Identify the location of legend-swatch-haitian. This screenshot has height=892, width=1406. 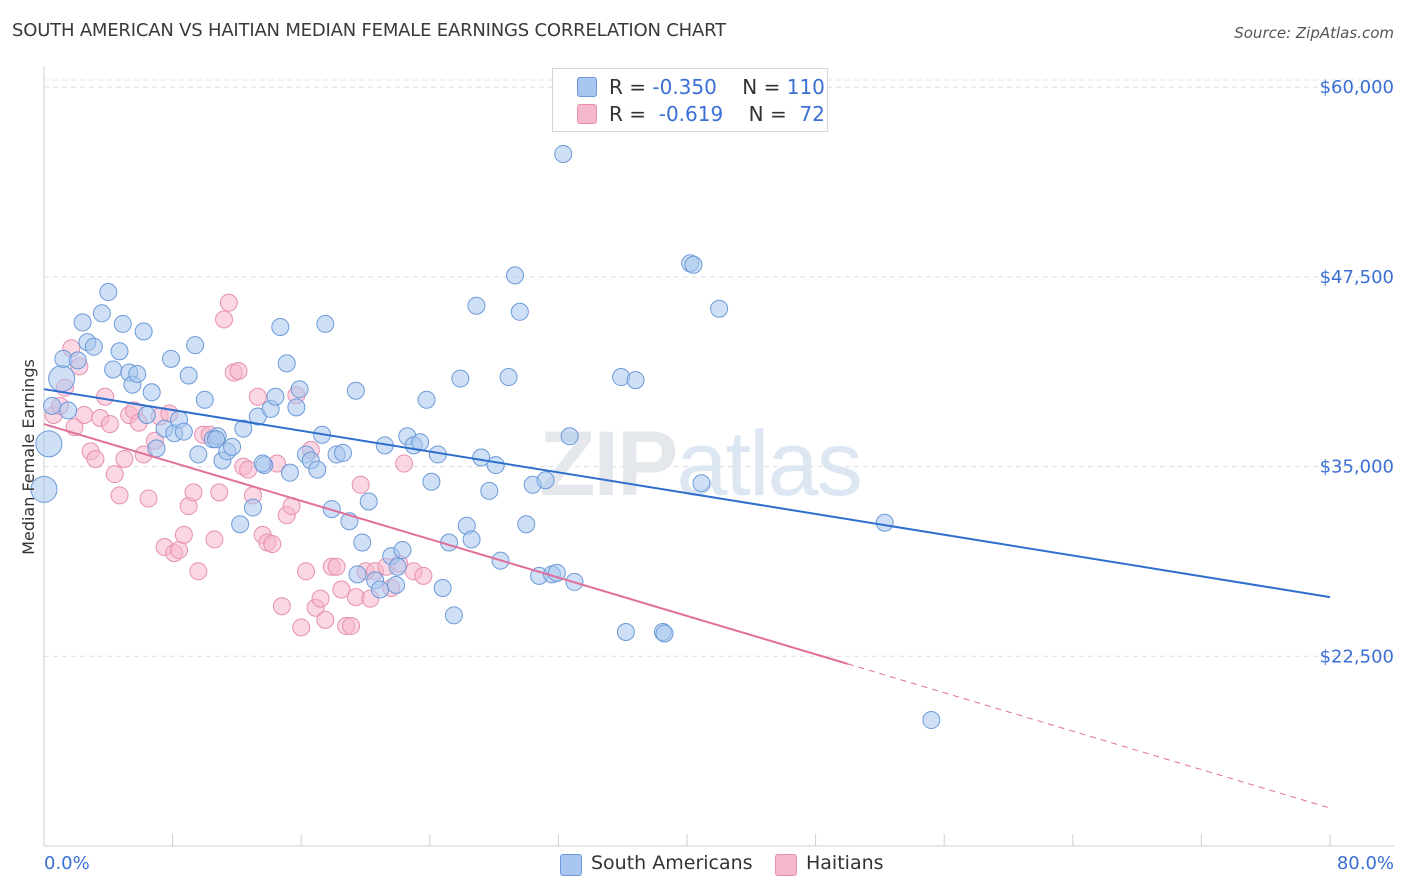
(587, 114).